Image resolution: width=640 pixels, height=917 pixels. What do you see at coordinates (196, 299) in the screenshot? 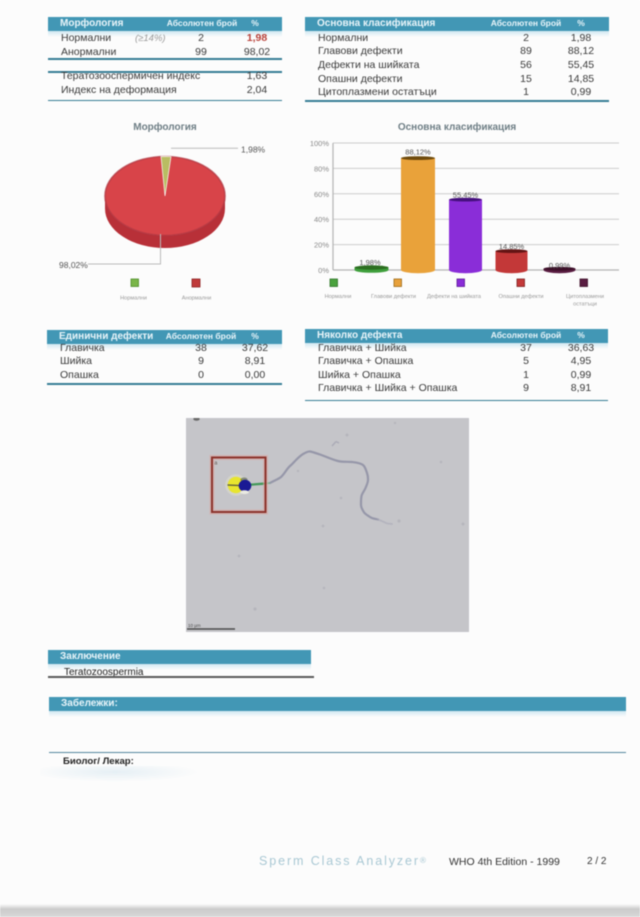
I see `svg-text: Анормални` at bounding box center [196, 299].